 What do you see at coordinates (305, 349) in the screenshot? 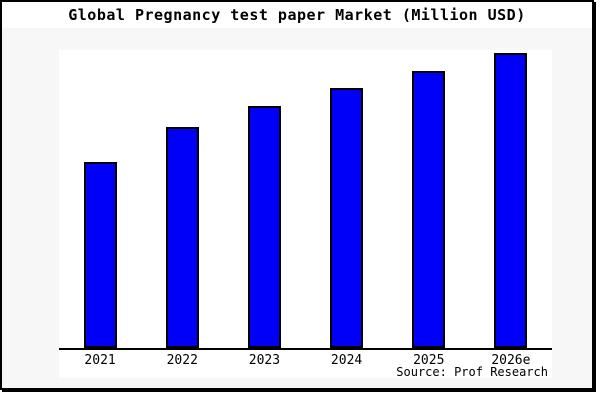
I see `x-axis-line` at bounding box center [305, 349].